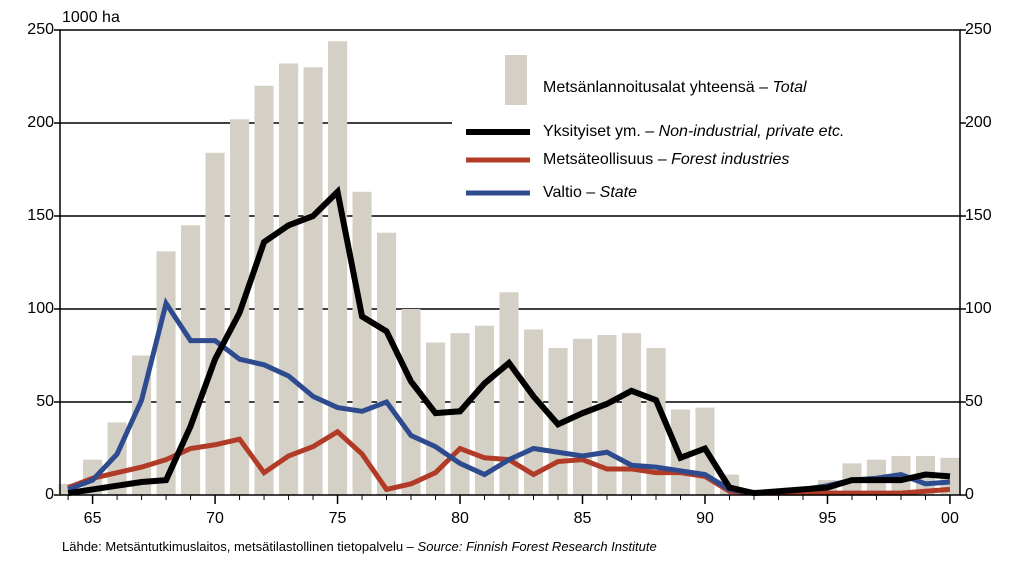  I want to click on legend-name: Metsänlannoitusalat yhteensä –, so click(655, 87).